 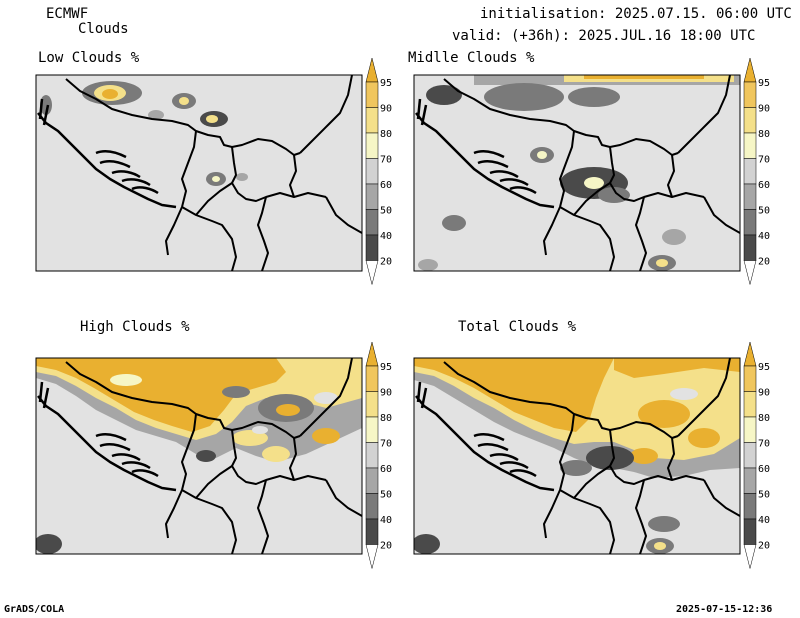 I want to click on map-frame, so click(x=199, y=173).